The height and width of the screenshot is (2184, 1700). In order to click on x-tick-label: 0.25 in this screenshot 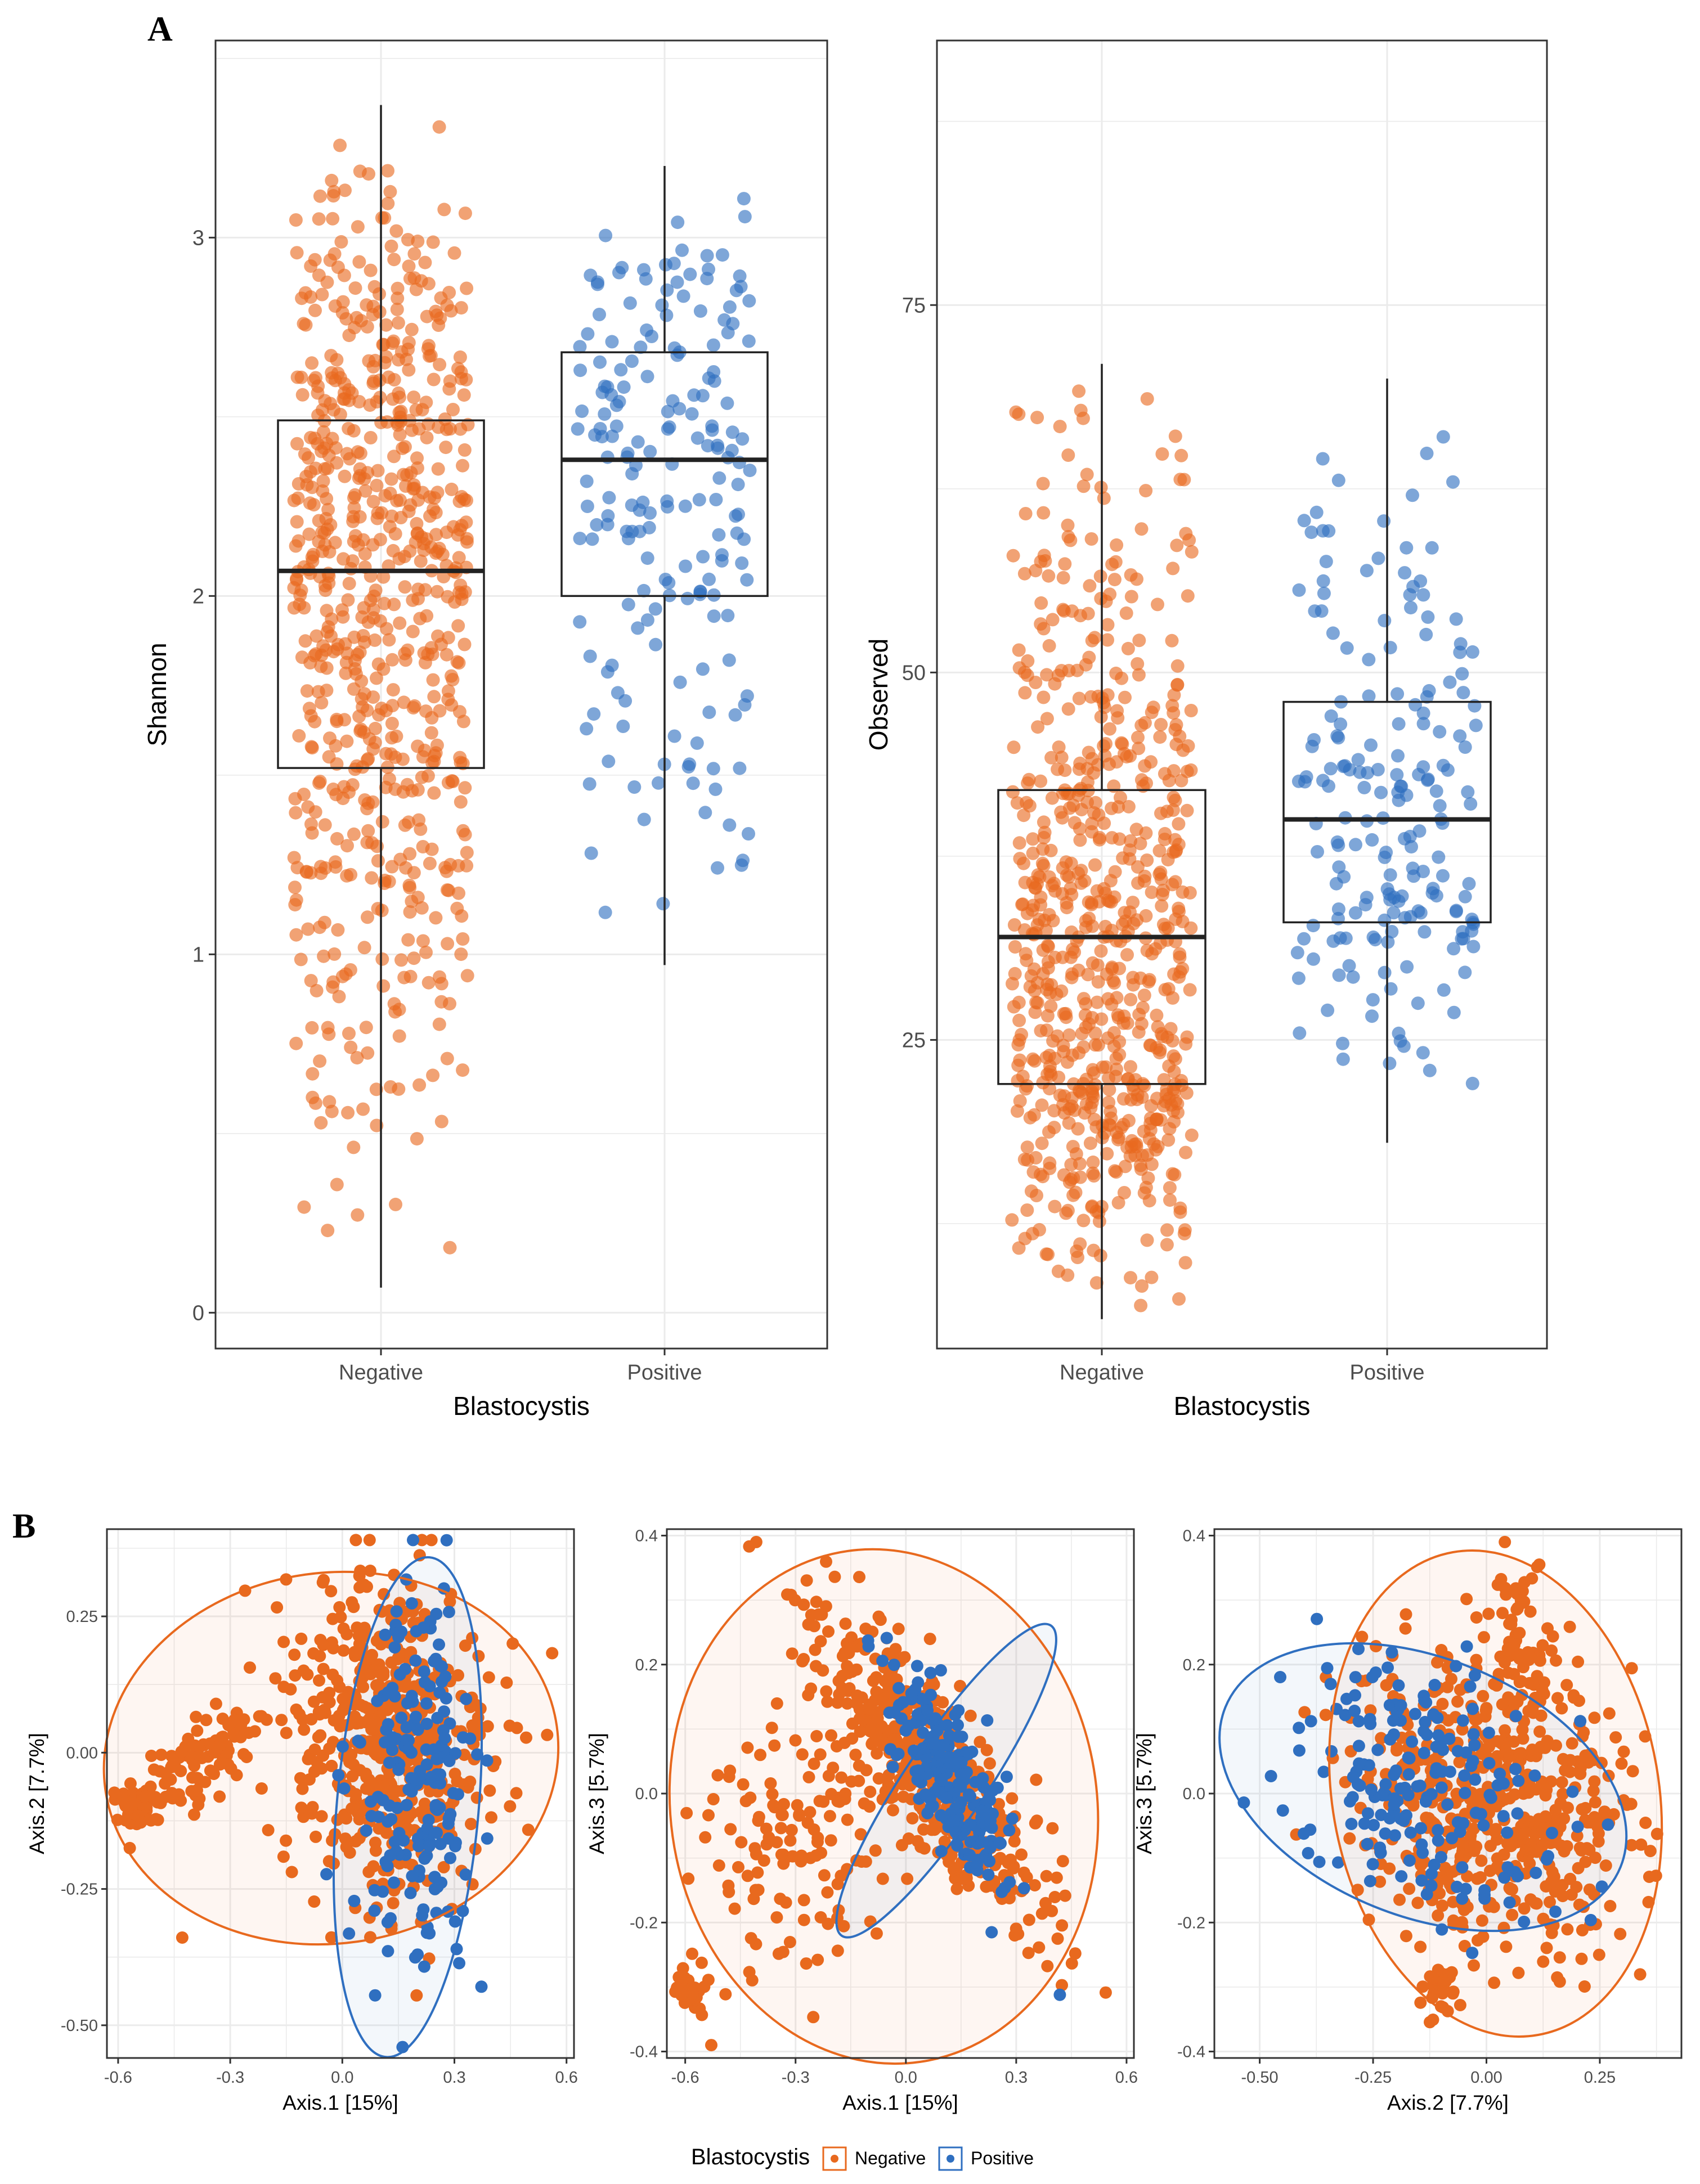, I will do `click(1600, 2078)`.